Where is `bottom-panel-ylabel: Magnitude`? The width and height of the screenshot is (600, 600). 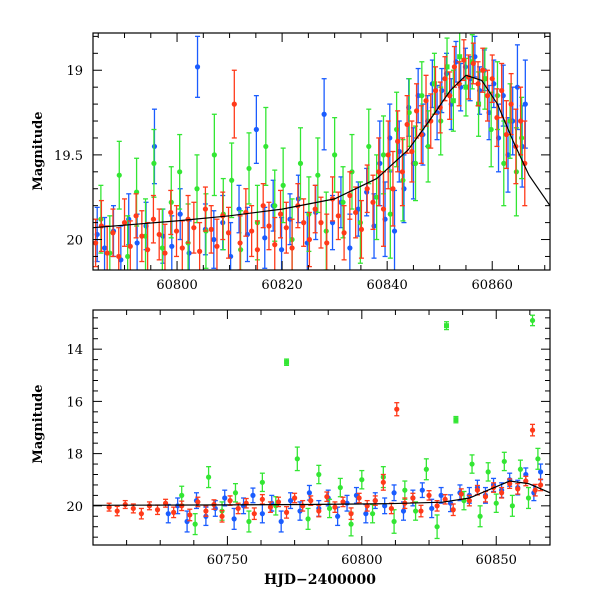 bottom-panel-ylabel: Magnitude is located at coordinates (38, 423).